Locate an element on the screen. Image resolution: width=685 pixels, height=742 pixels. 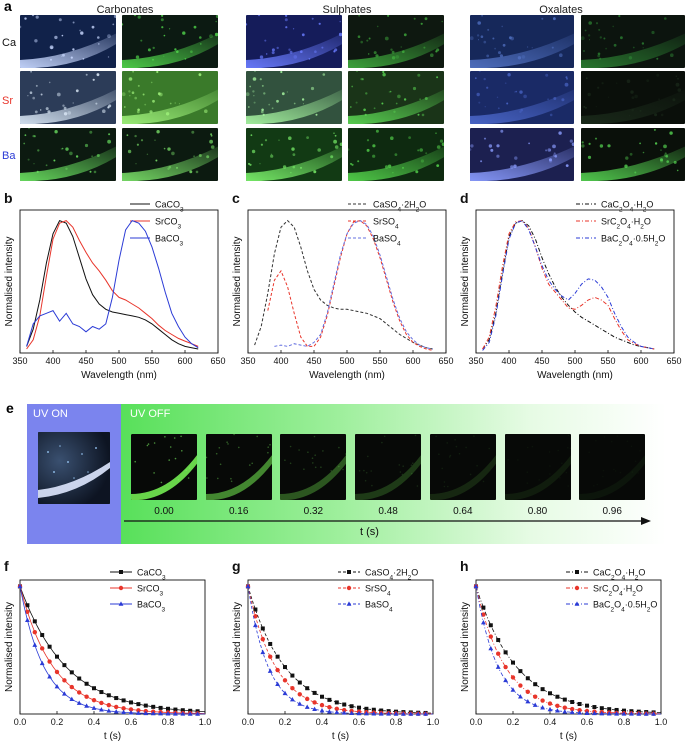
chart-d-xtick-label-4: 550 is located at coordinates (607, 361).